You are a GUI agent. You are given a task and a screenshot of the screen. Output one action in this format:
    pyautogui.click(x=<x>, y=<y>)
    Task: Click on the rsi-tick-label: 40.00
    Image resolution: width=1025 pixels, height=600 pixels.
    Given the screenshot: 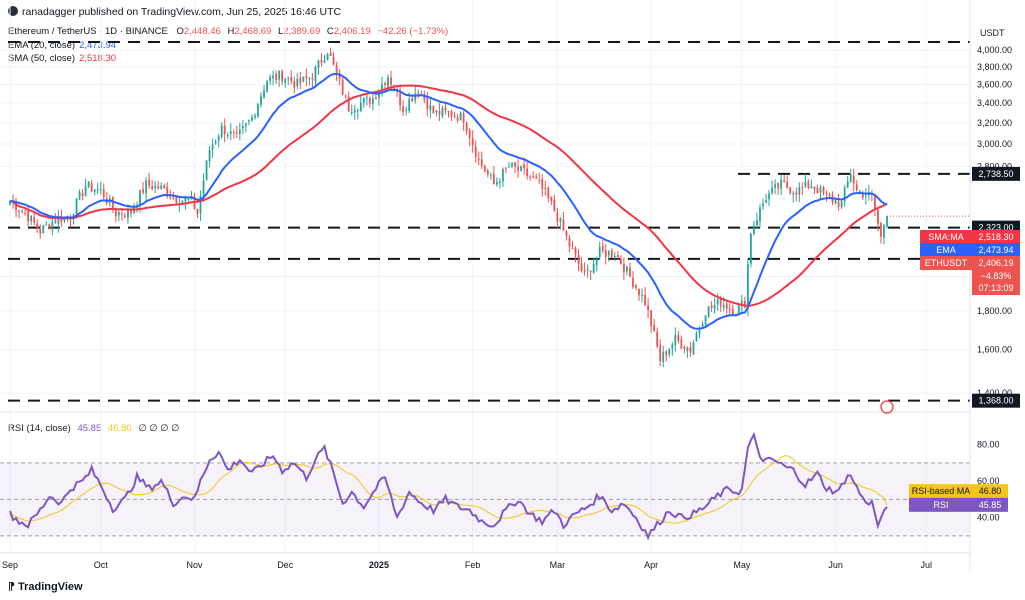 What is the action you would take?
    pyautogui.click(x=988, y=518)
    